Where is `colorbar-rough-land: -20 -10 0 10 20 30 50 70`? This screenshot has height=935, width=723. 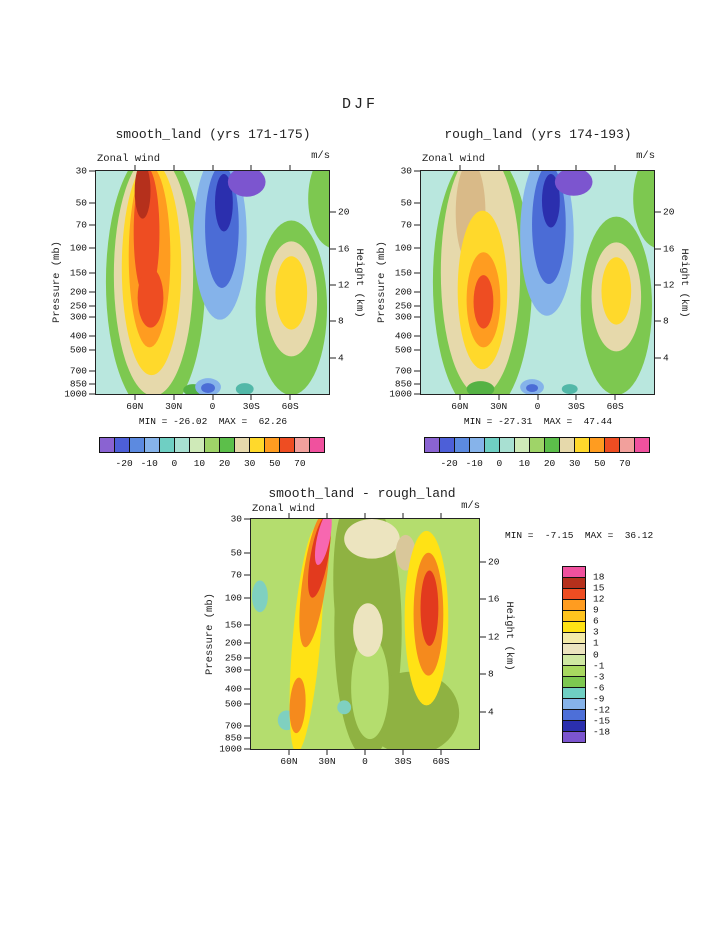 colorbar-rough-land: -20 -10 0 10 20 30 50 70 is located at coordinates (537, 453).